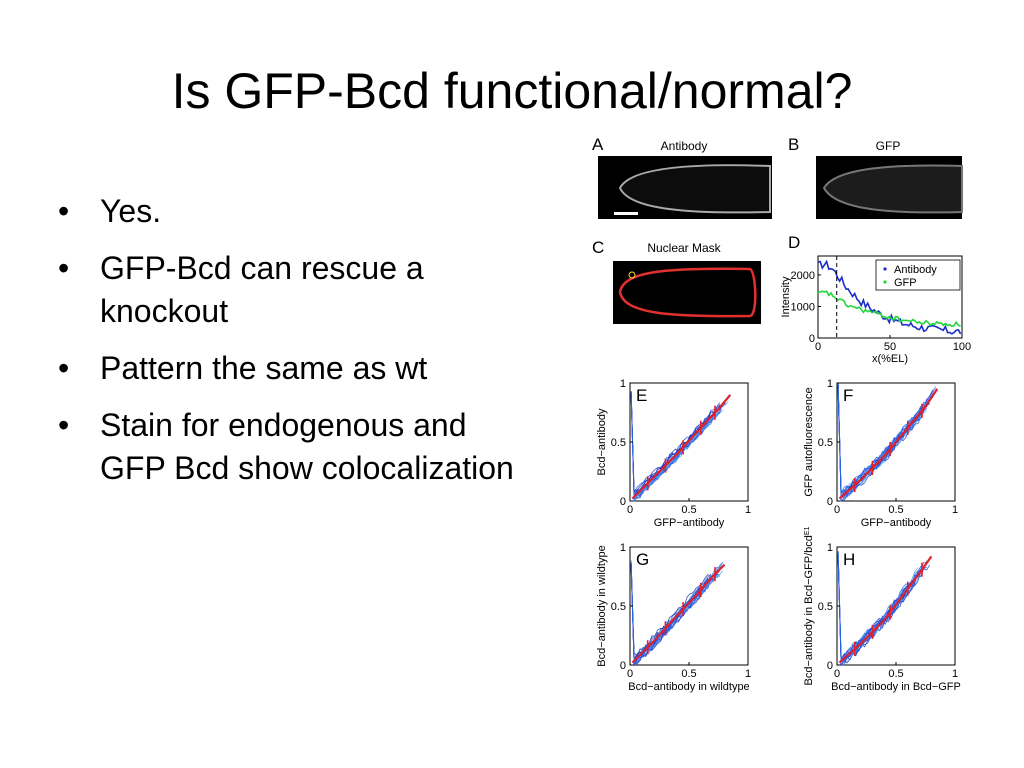  I want to click on y-axis-label: Intensity, so click(786, 296).